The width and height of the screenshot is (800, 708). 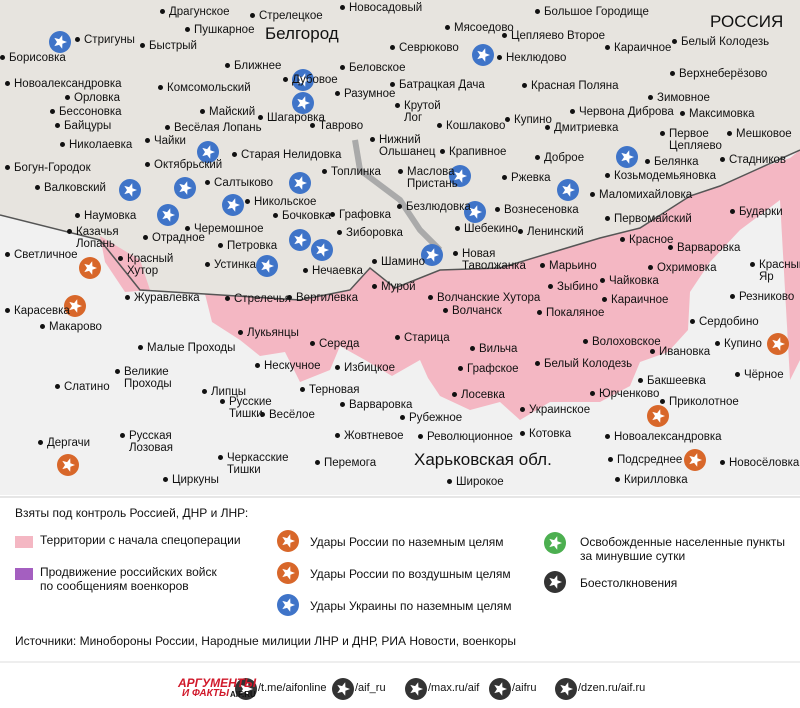 What do you see at coordinates (660, 176) in the screenshot?
I see `place-label: Козьмодемьяновка` at bounding box center [660, 176].